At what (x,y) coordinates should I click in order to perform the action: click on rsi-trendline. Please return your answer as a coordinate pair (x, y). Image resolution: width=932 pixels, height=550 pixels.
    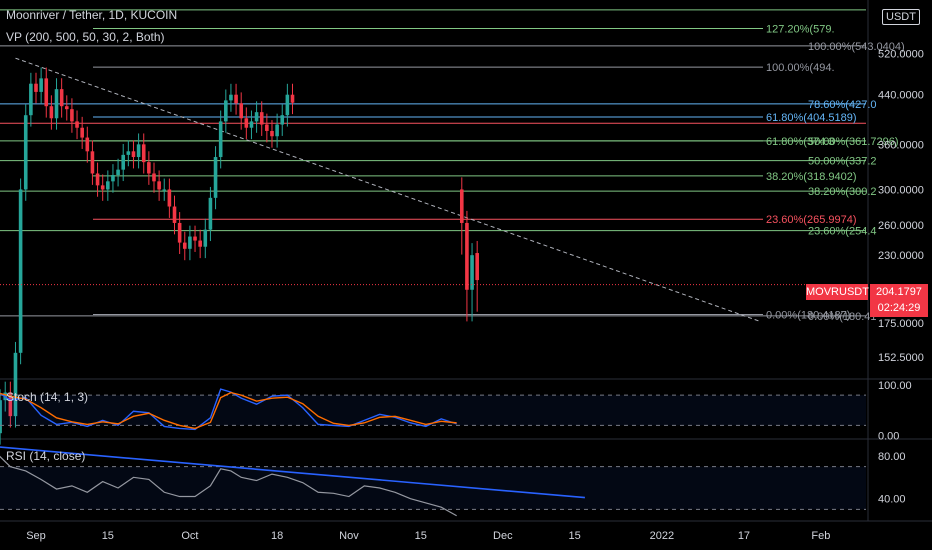
    Looking at the image, I should click on (292, 472).